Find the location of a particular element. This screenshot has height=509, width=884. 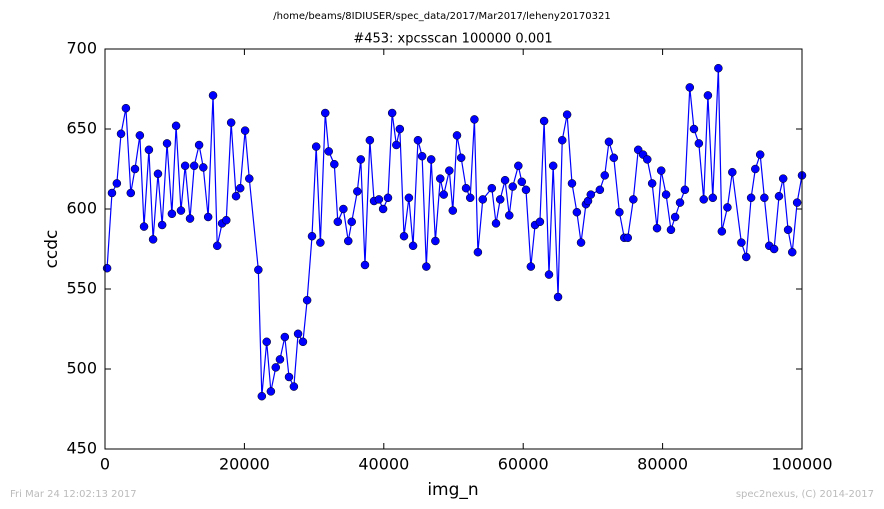

y-tick-label: 450 is located at coordinates (81, 448).